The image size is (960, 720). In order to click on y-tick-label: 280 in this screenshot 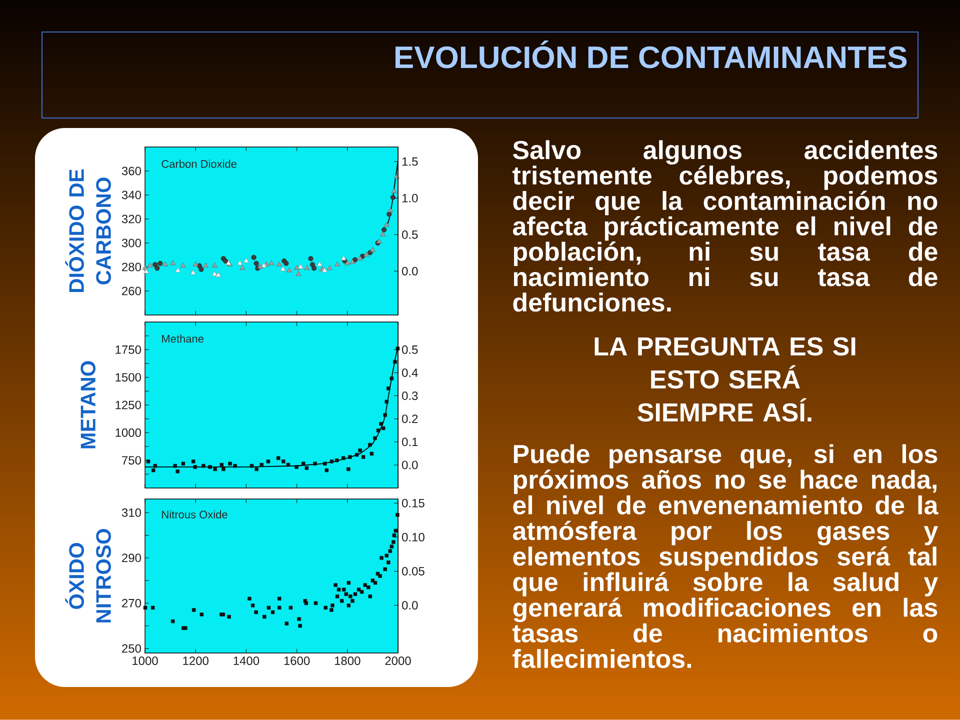, I will do `click(131, 267)`.